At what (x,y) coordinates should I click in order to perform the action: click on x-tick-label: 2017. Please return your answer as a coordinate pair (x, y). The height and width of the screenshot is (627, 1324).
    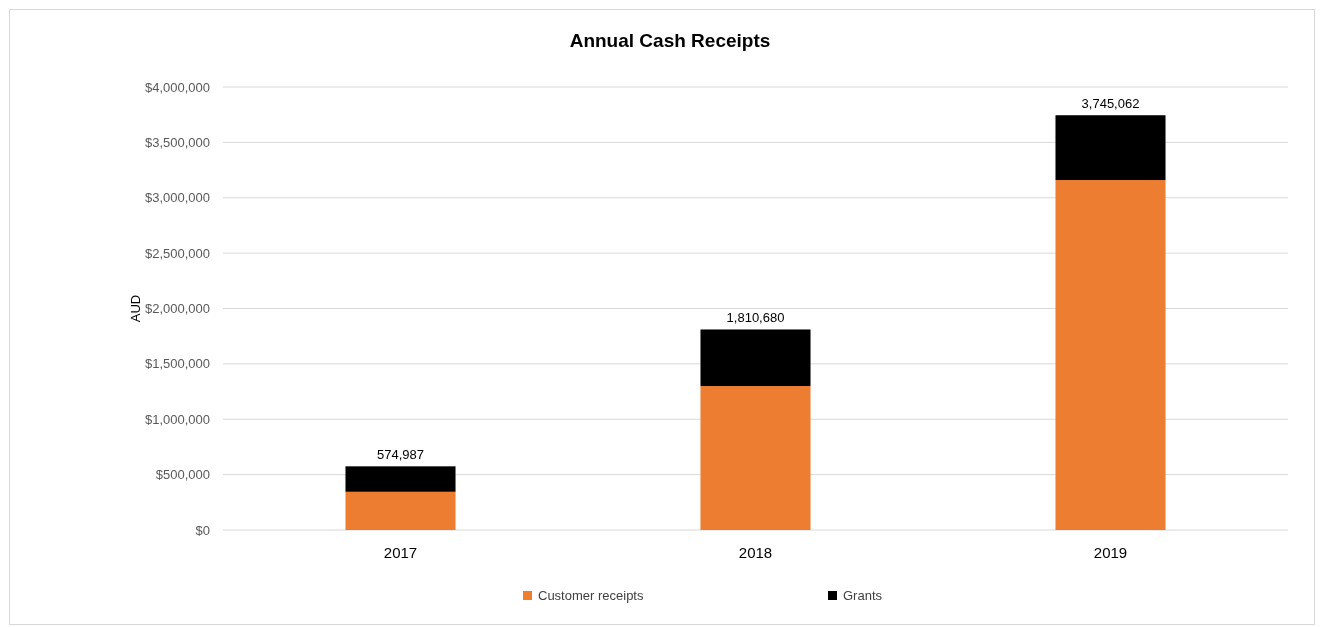
    Looking at the image, I should click on (400, 552).